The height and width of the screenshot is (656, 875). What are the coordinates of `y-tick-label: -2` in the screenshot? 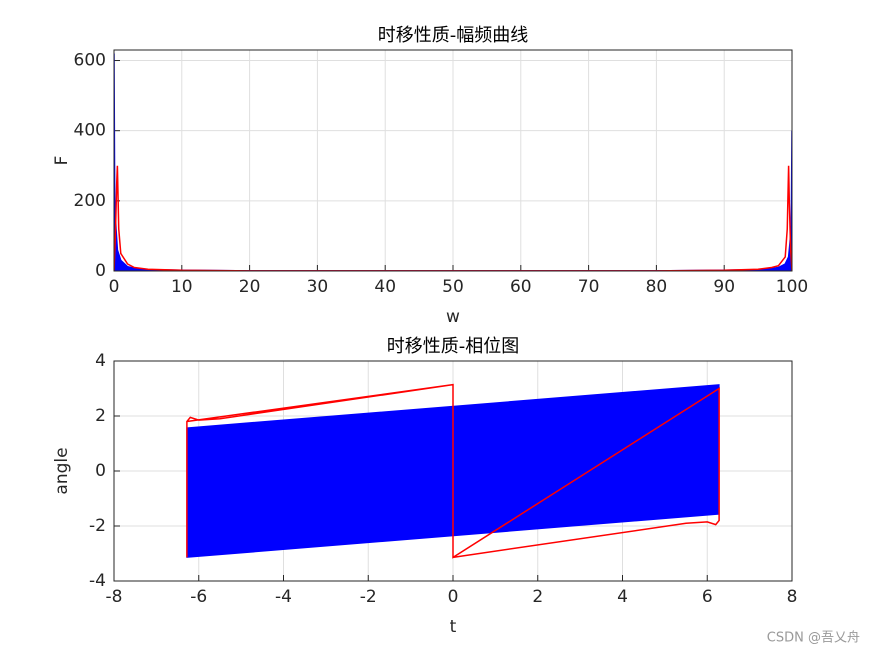 It's located at (97, 526).